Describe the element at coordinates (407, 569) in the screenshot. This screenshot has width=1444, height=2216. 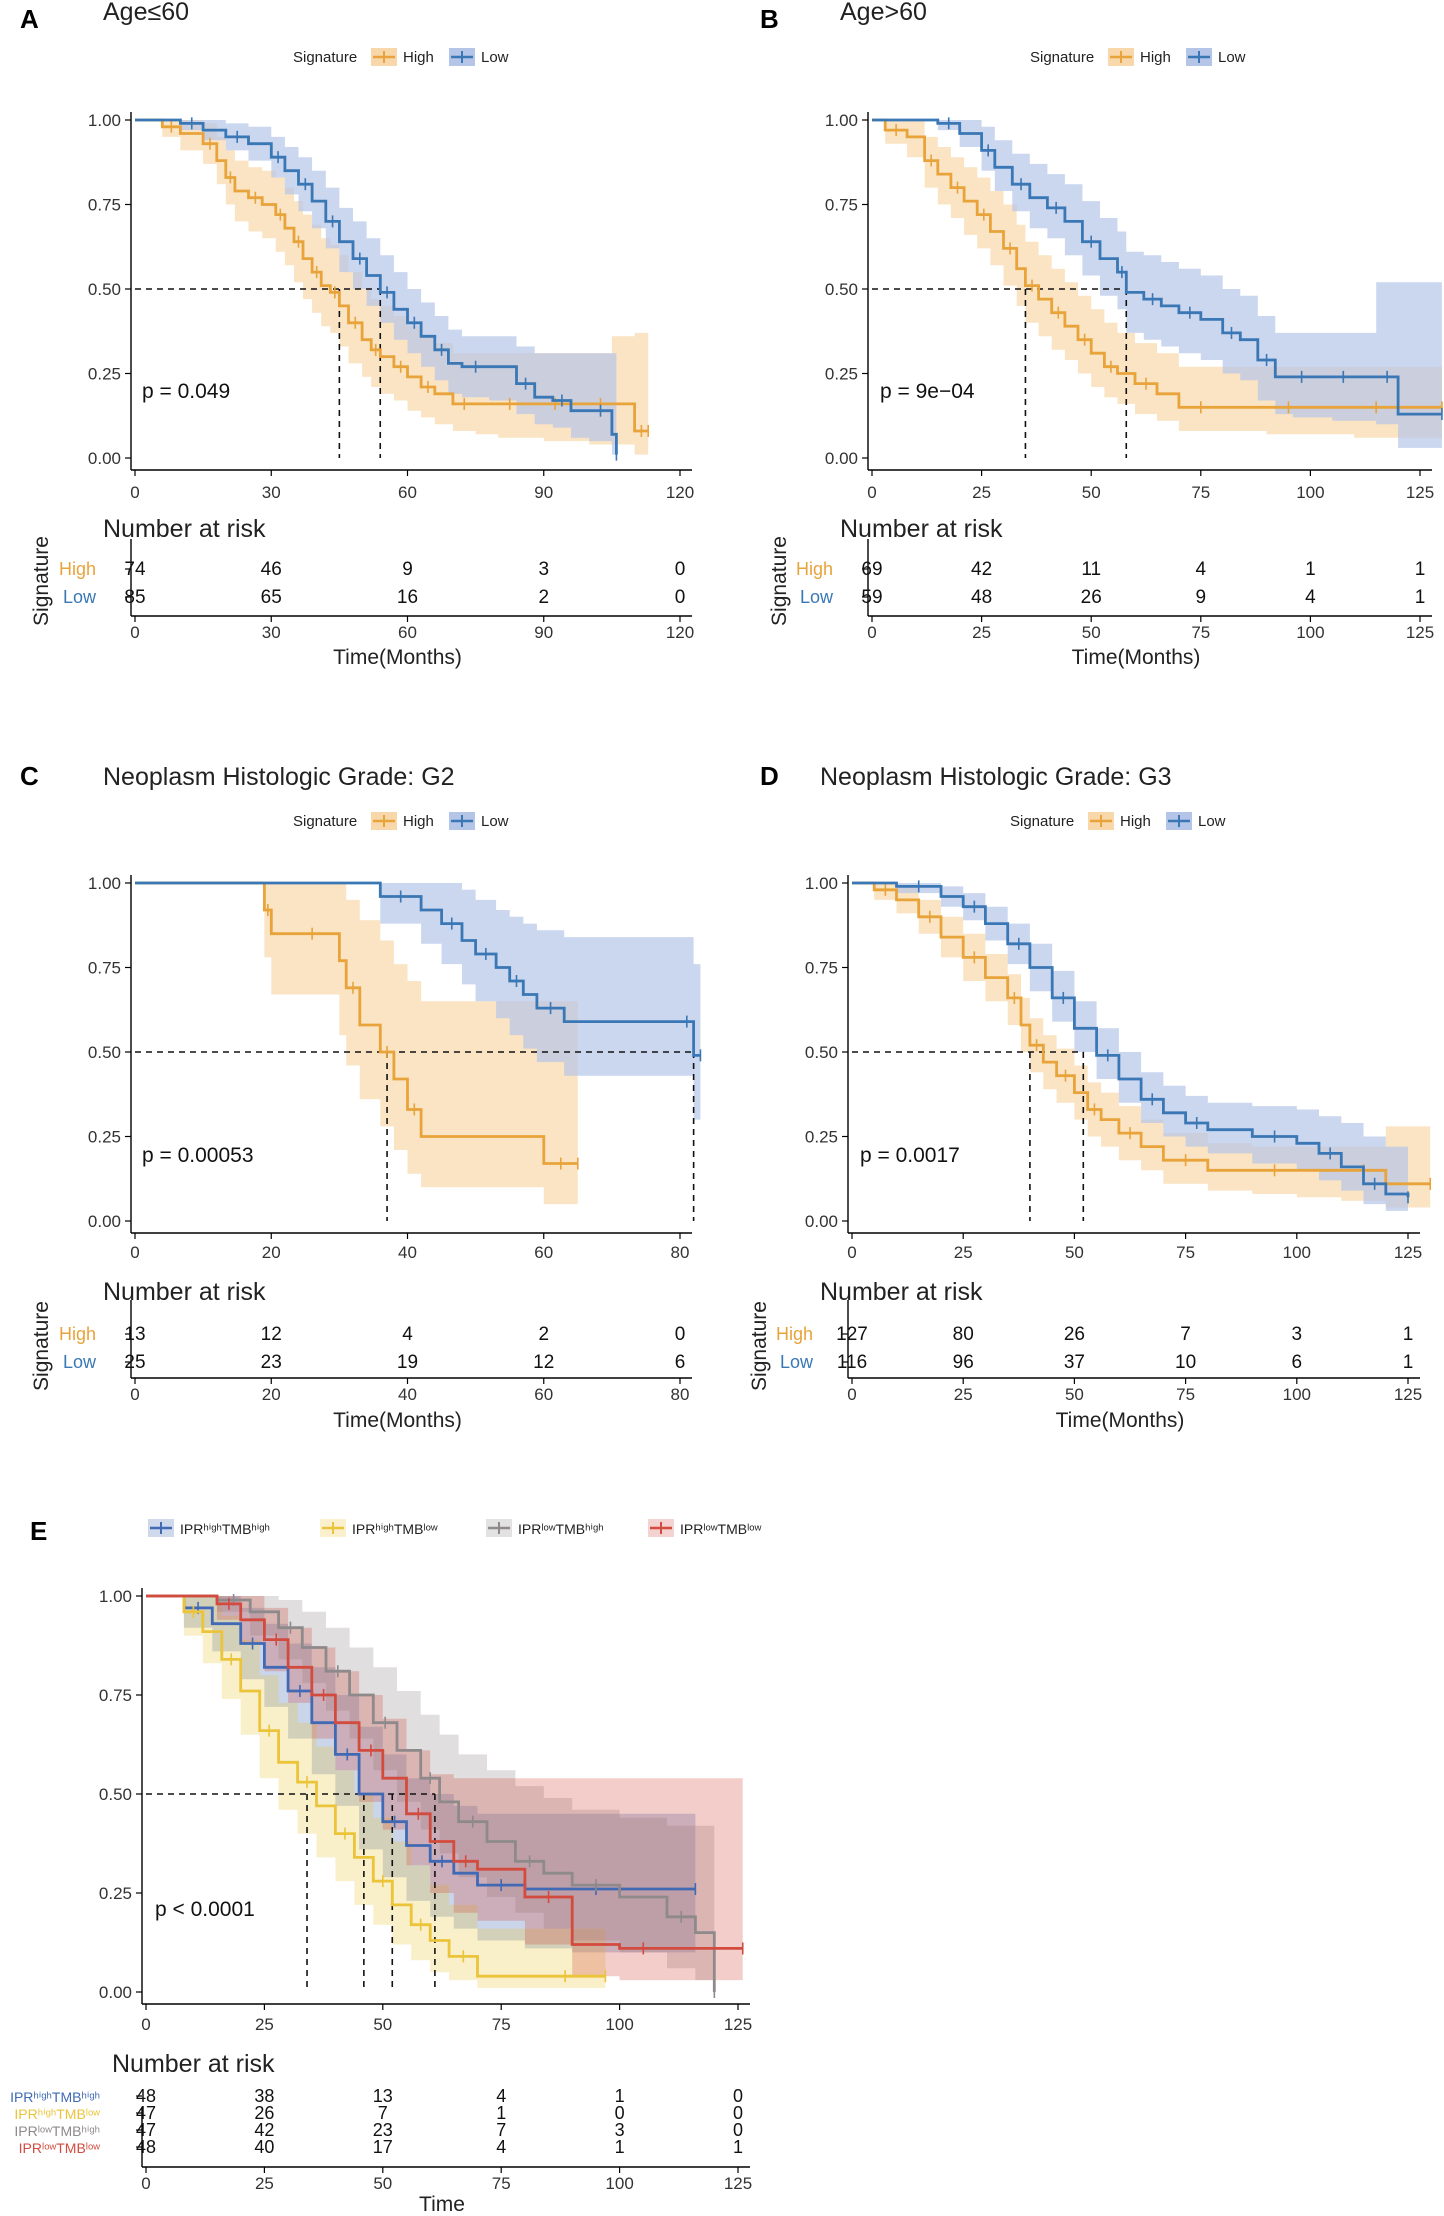
I see `risk-value: 9` at that location.